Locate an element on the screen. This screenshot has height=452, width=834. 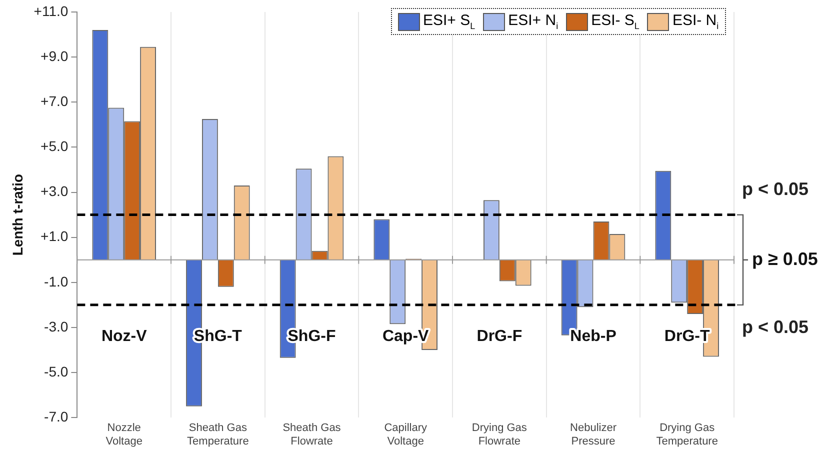
y-tick-label: +1.0 is located at coordinates (54, 236).